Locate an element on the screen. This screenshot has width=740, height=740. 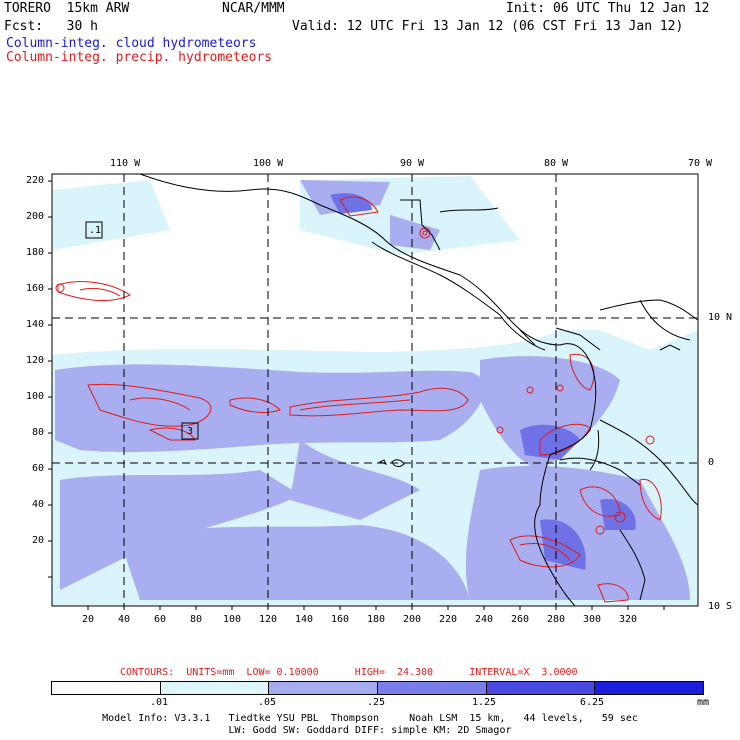
y-tick-label: 40 is located at coordinates (37, 504).